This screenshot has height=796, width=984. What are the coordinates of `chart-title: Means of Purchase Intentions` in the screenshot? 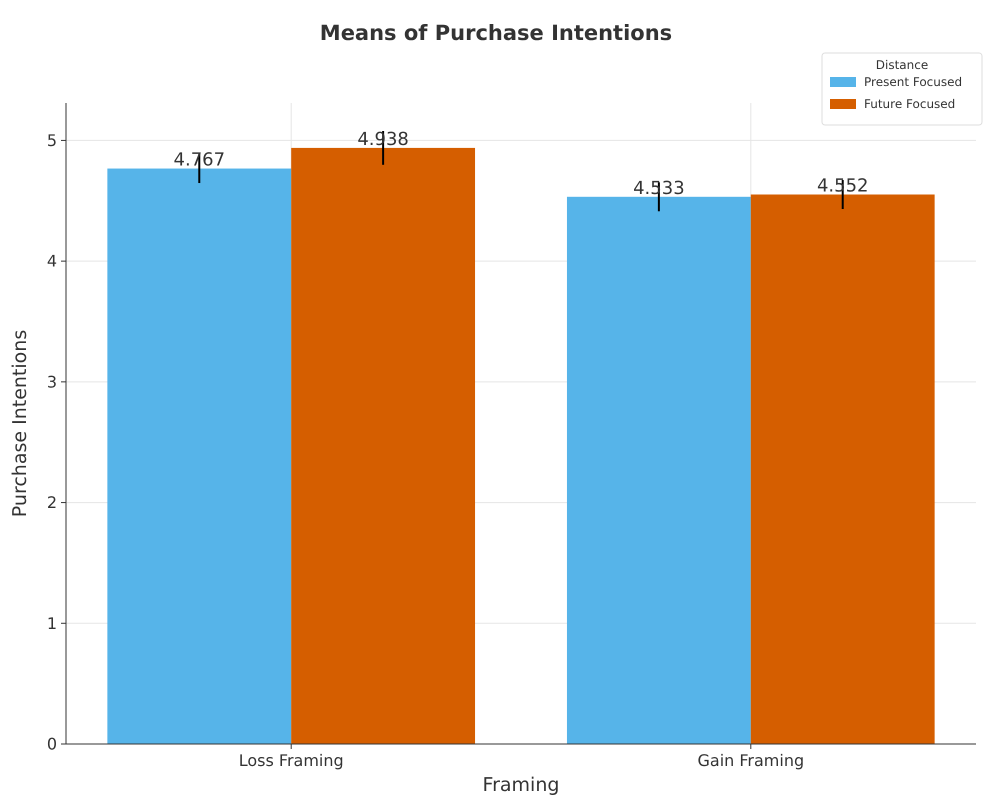 It's located at (496, 33).